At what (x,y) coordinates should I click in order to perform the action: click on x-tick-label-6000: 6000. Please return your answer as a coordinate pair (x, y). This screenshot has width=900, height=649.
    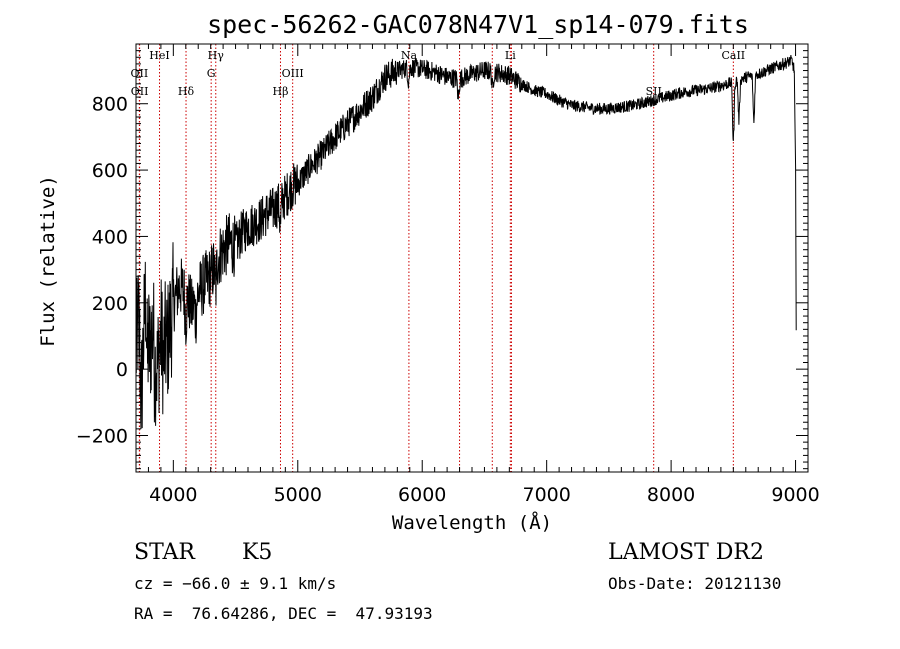
    Looking at the image, I should click on (422, 495).